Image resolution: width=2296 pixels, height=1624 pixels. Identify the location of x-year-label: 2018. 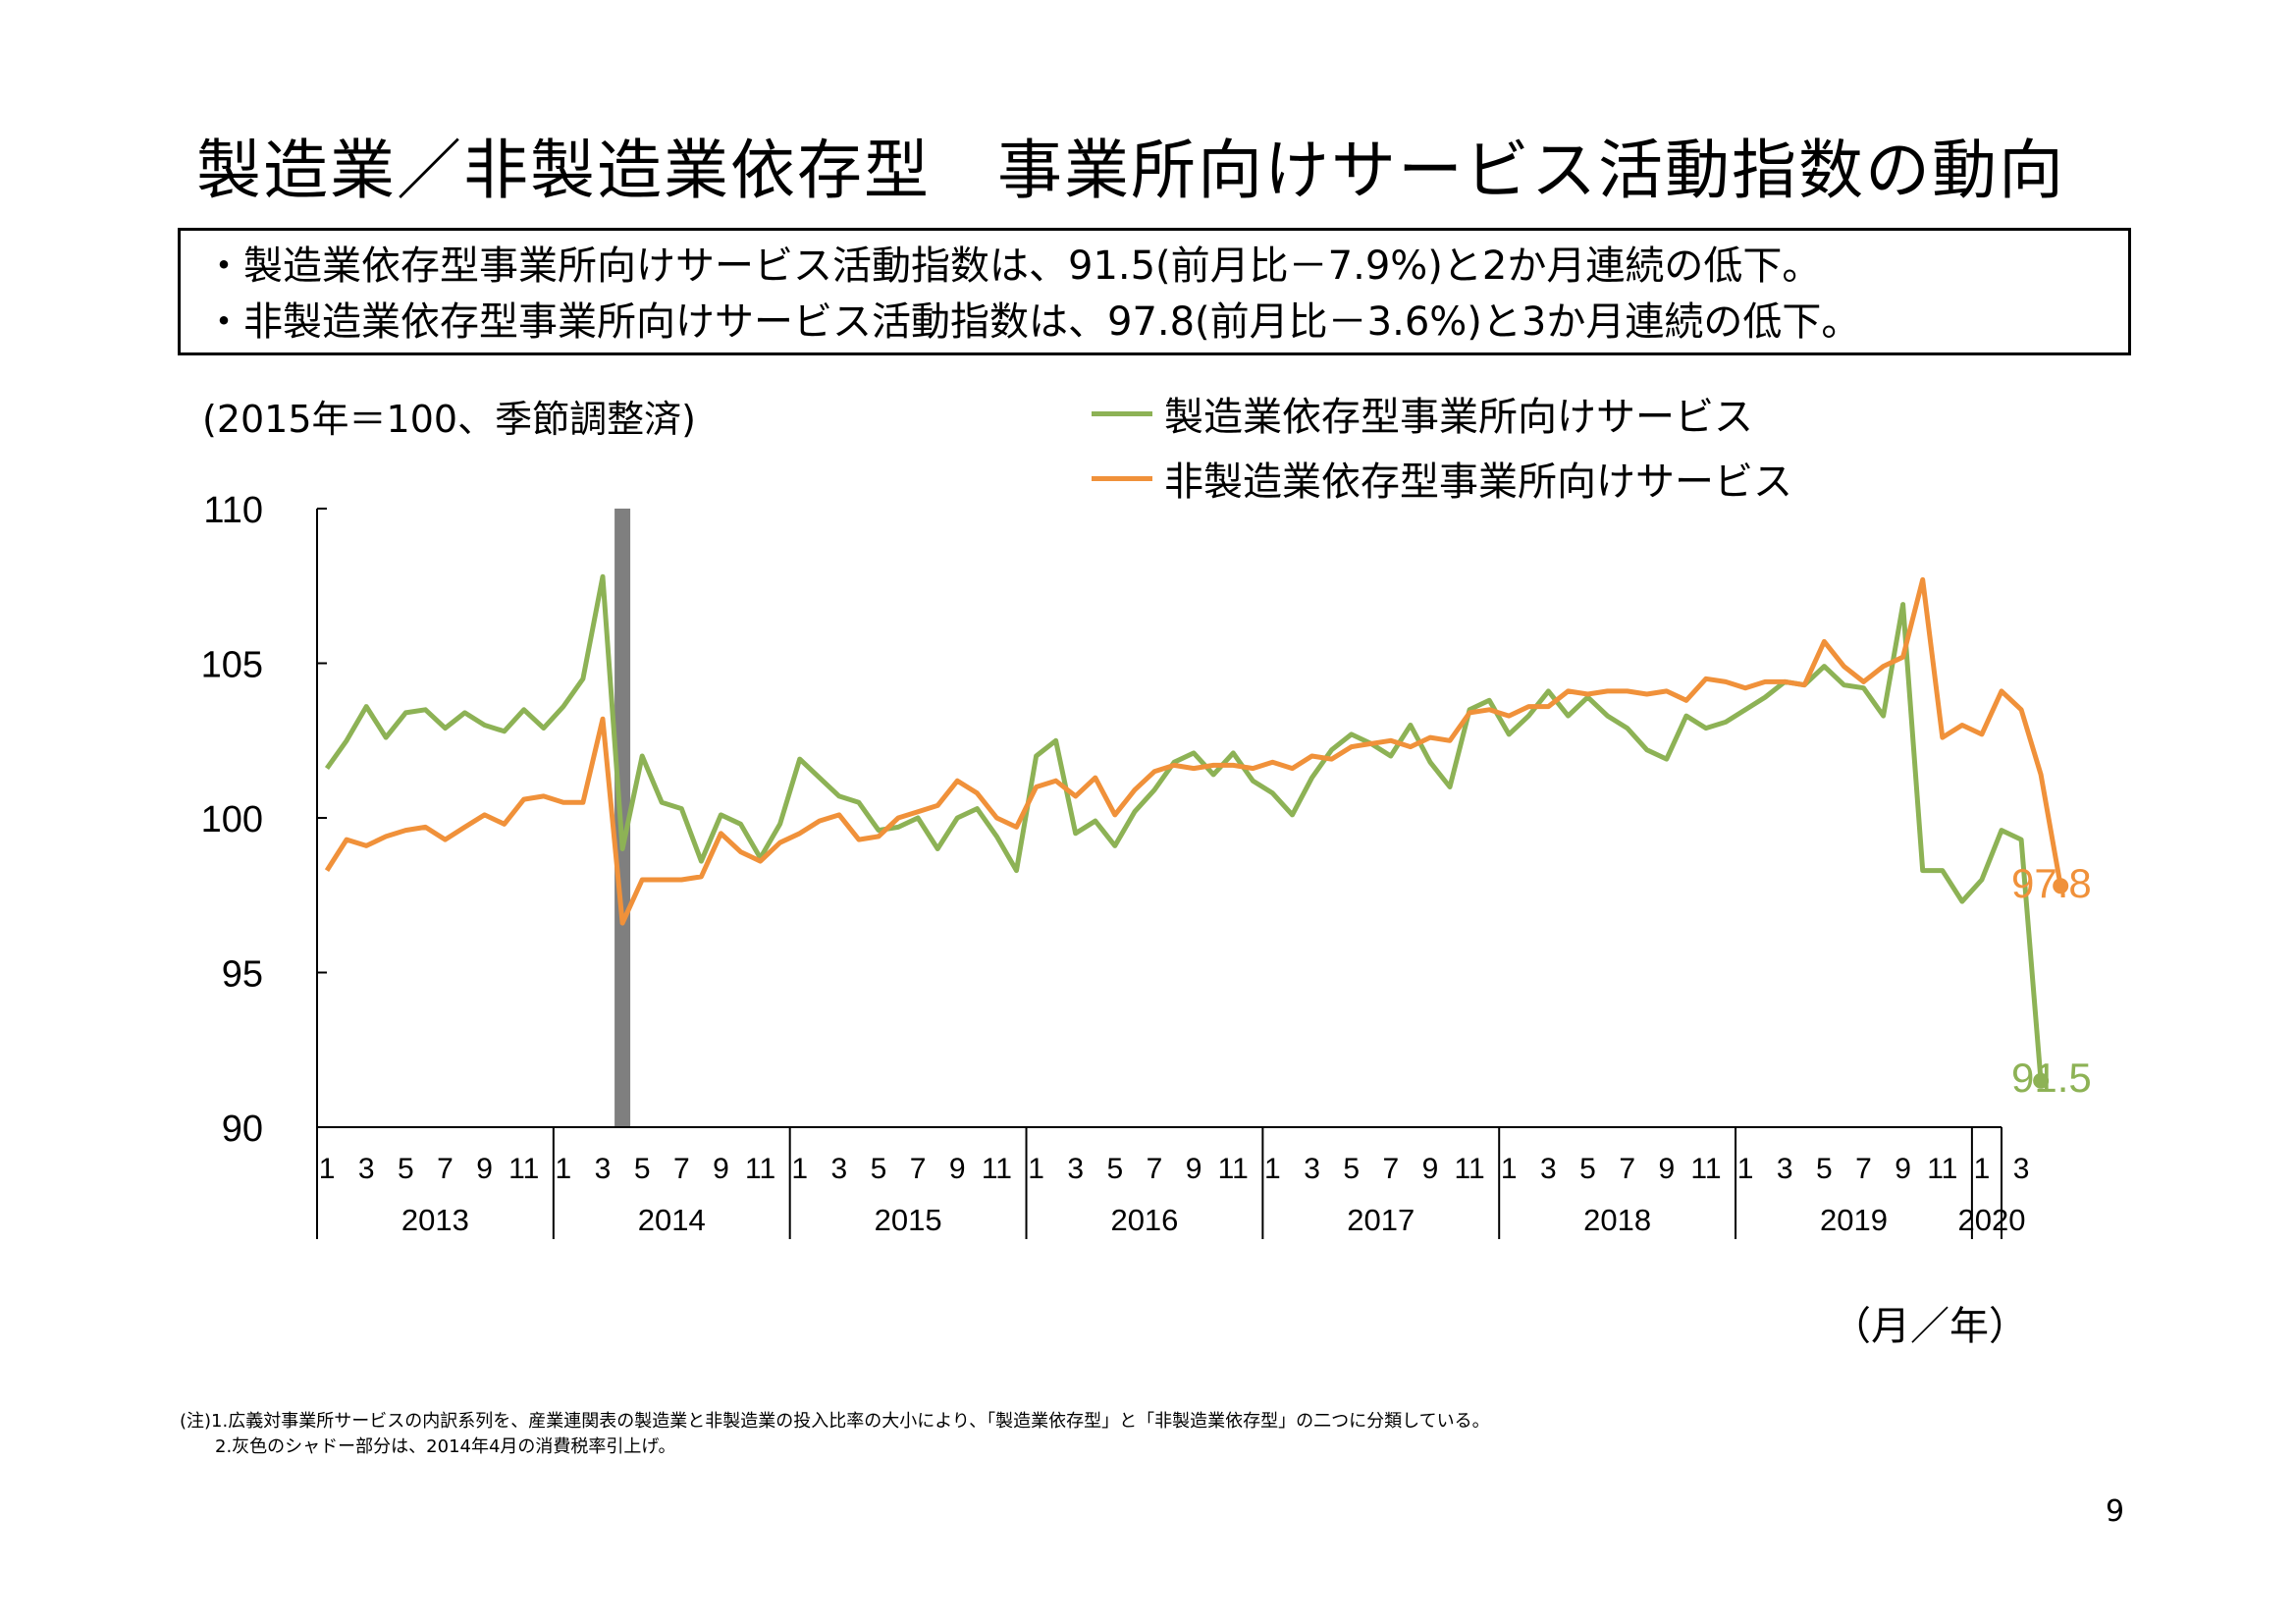
(1617, 1220).